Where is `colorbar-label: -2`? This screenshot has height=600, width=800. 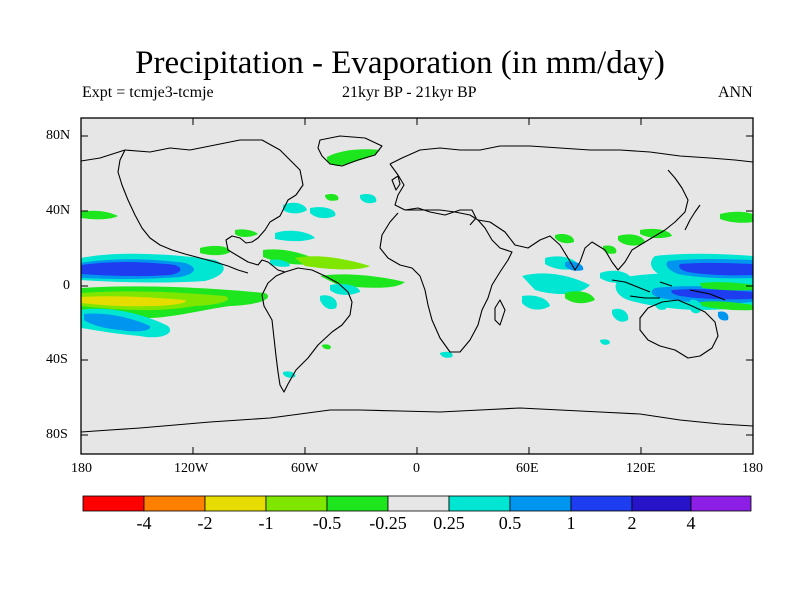 colorbar-label: -2 is located at coordinates (205, 523).